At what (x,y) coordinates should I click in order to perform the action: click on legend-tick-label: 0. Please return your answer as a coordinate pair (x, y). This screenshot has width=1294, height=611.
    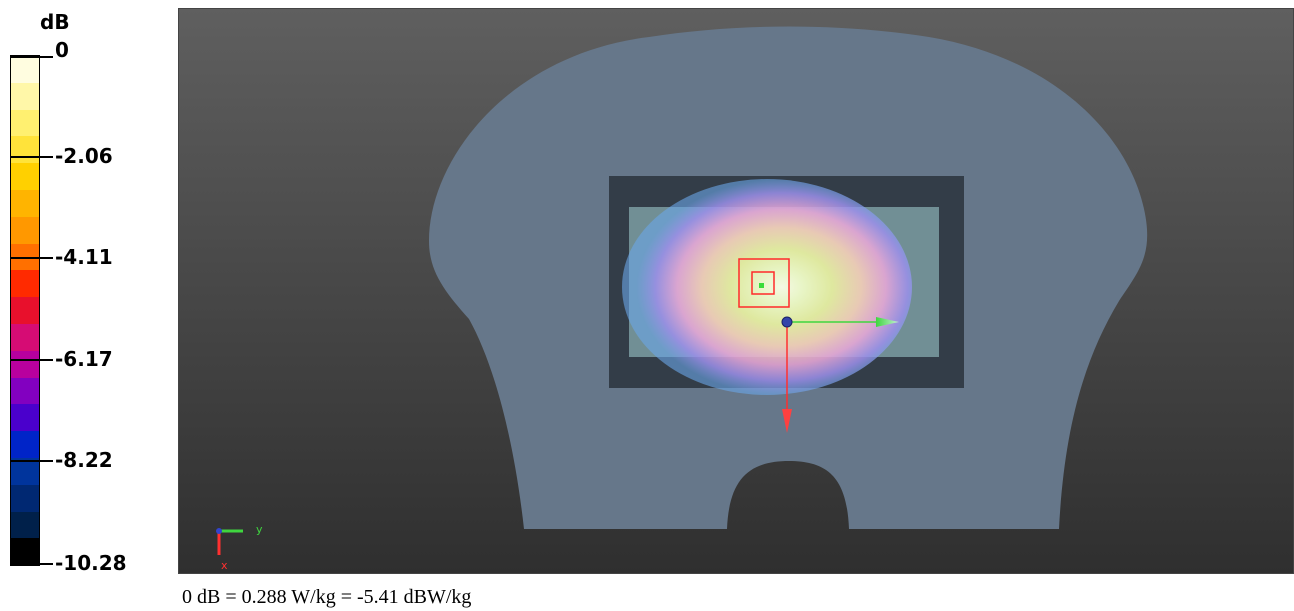
    Looking at the image, I should click on (62, 50).